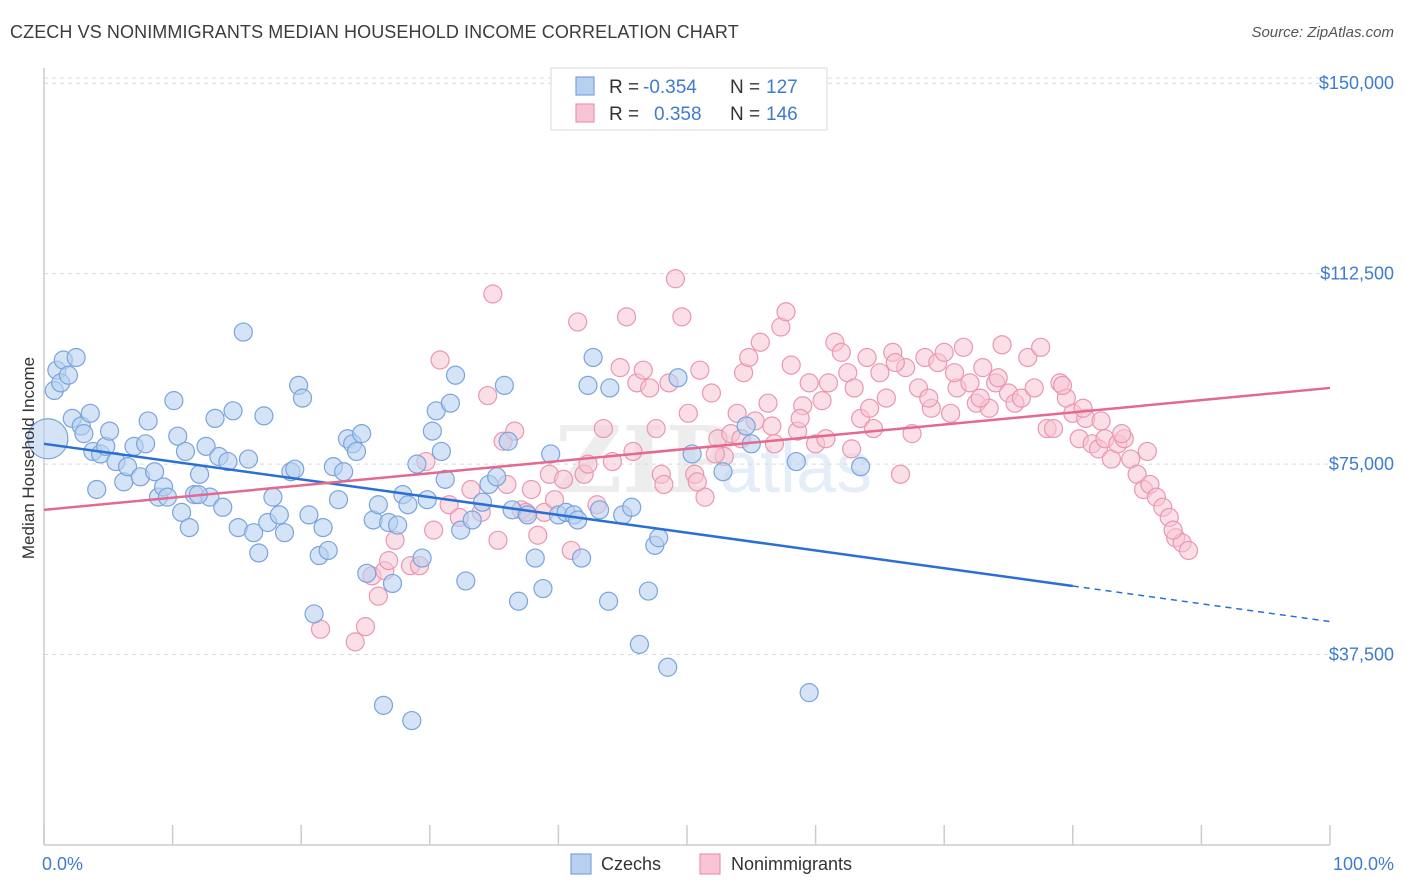 This screenshot has height=892, width=1406. Describe the element at coordinates (782, 87) in the screenshot. I see `legend-n-value-czechs: 127` at that location.